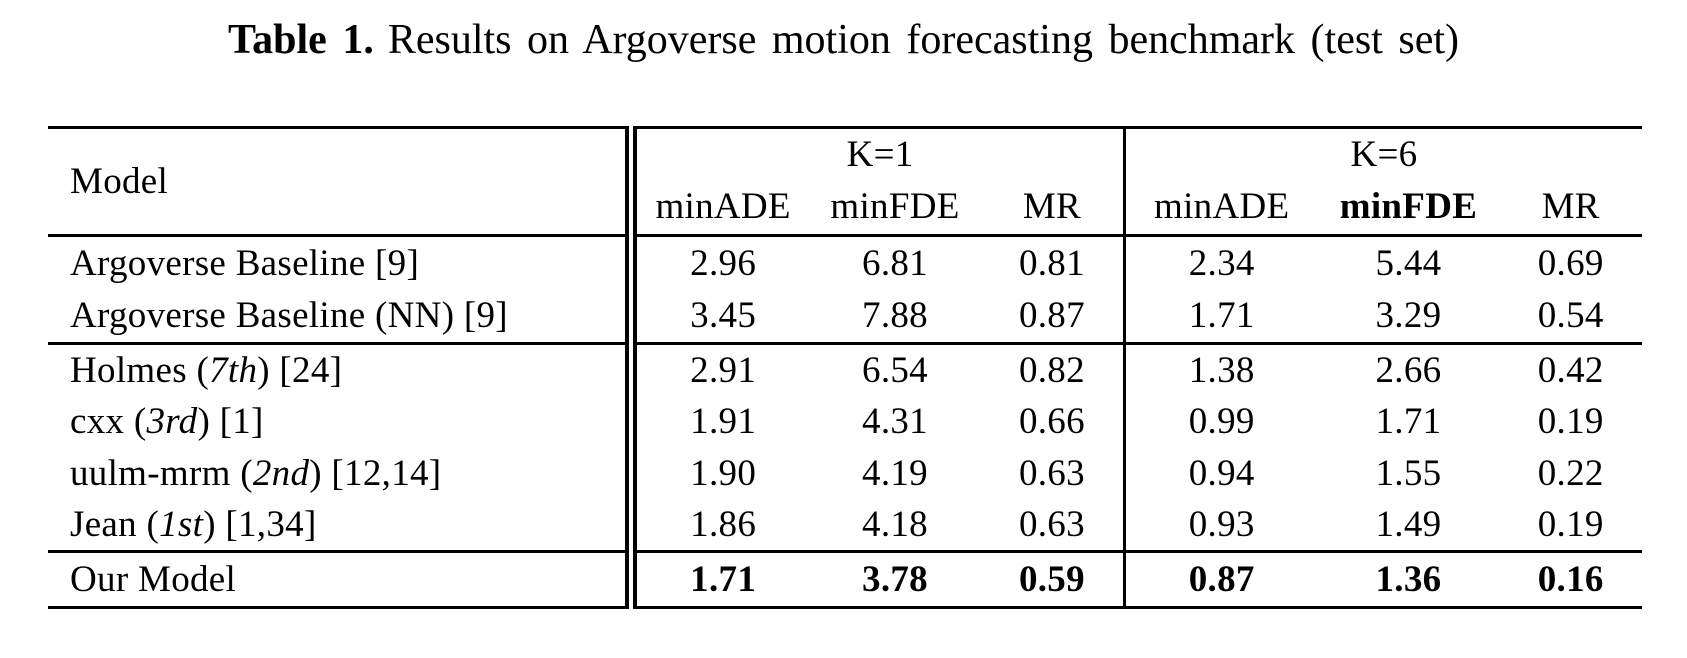  Describe the element at coordinates (300, 370) in the screenshot. I see `model-name-text: ) [24]` at that location.